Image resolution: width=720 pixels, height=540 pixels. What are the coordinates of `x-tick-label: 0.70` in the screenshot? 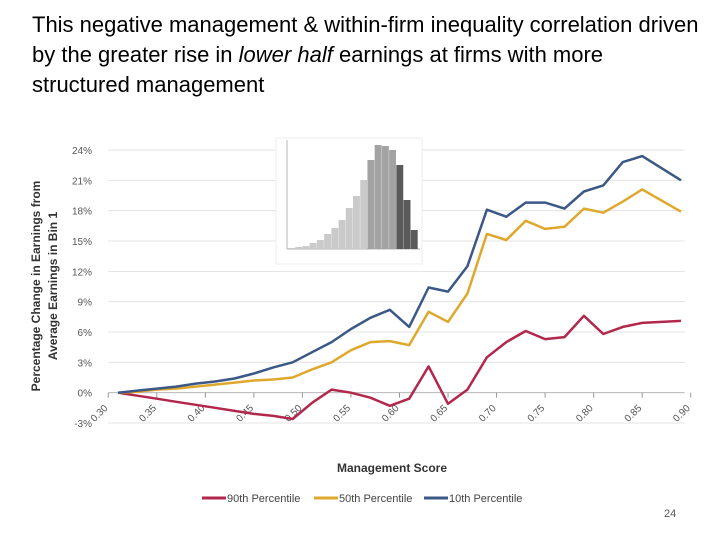 It's located at (488, 414).